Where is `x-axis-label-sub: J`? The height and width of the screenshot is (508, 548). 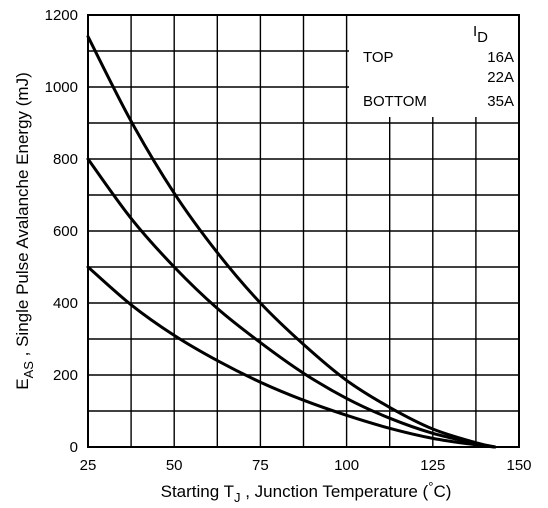
x-axis-label-sub: J is located at coordinates (237, 497).